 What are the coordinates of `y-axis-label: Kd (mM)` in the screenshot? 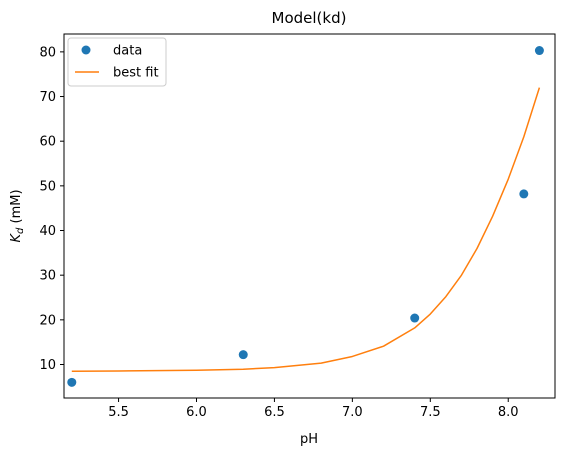 It's located at (17, 215).